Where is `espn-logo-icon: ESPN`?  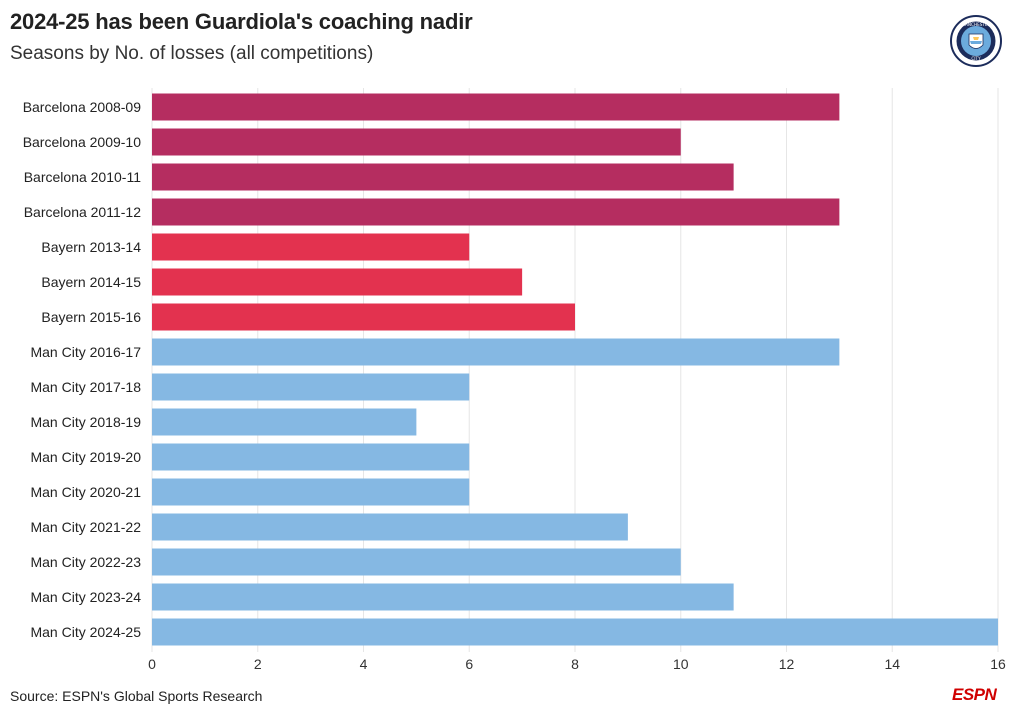
espn-logo-icon: ESPN is located at coordinates (975, 694).